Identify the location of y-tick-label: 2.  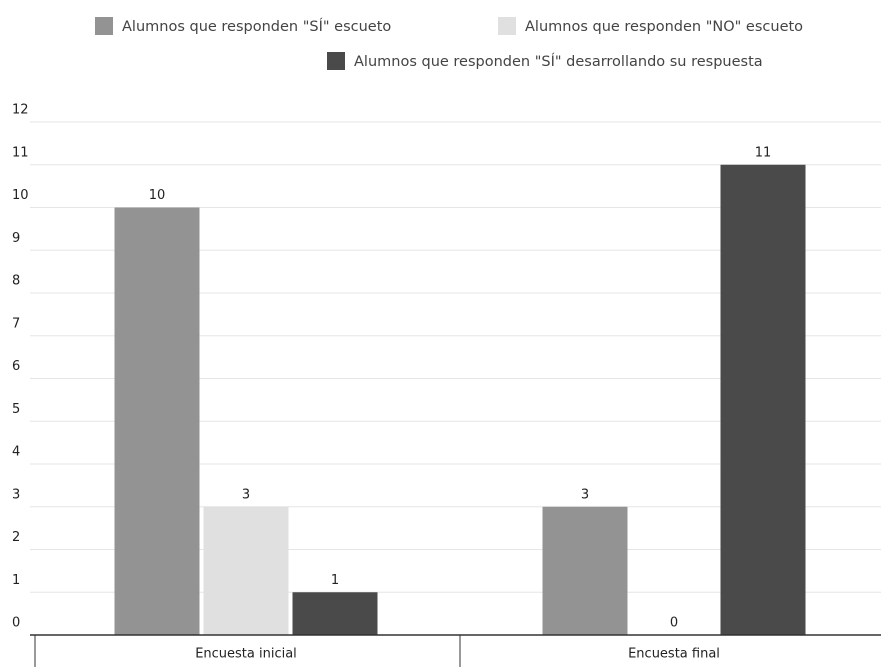
(16, 537).